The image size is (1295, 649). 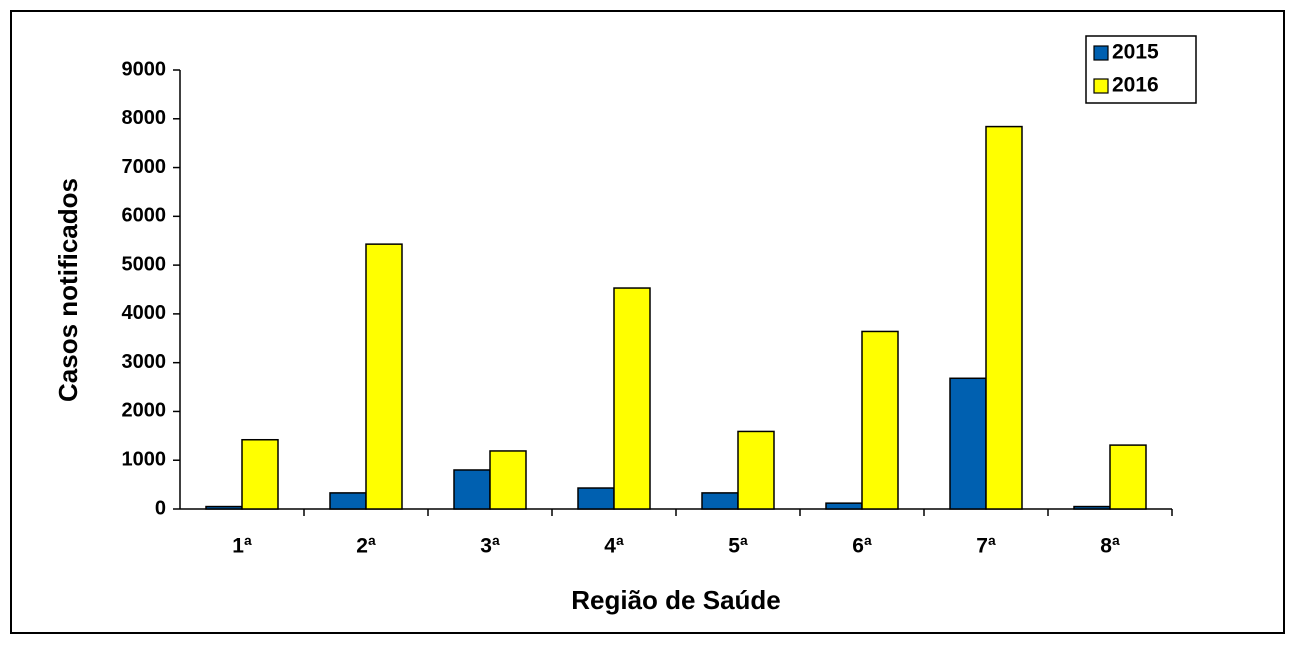 What do you see at coordinates (144, 362) in the screenshot?
I see `y-tick-label: 3000` at bounding box center [144, 362].